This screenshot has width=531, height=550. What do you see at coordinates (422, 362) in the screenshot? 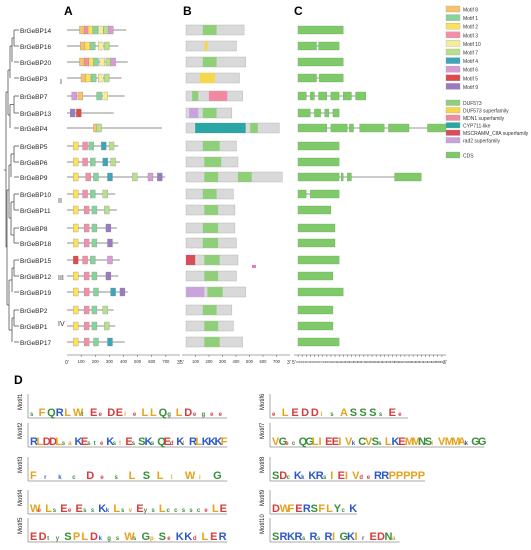
I see `axis-tick-label: 3100` at bounding box center [422, 362].